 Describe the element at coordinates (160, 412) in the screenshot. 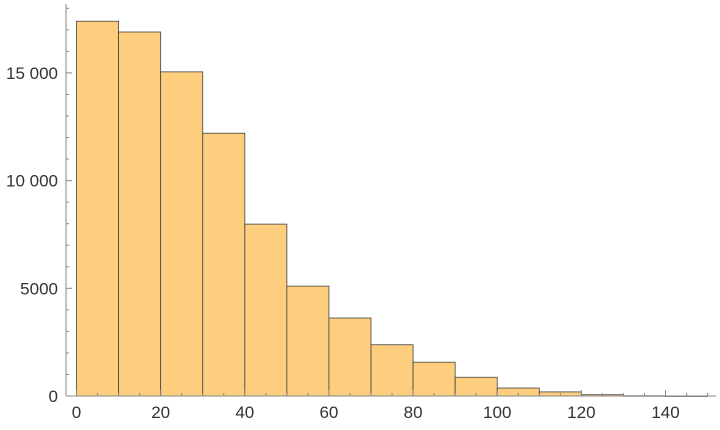

I see `x-tick-label: 20` at that location.